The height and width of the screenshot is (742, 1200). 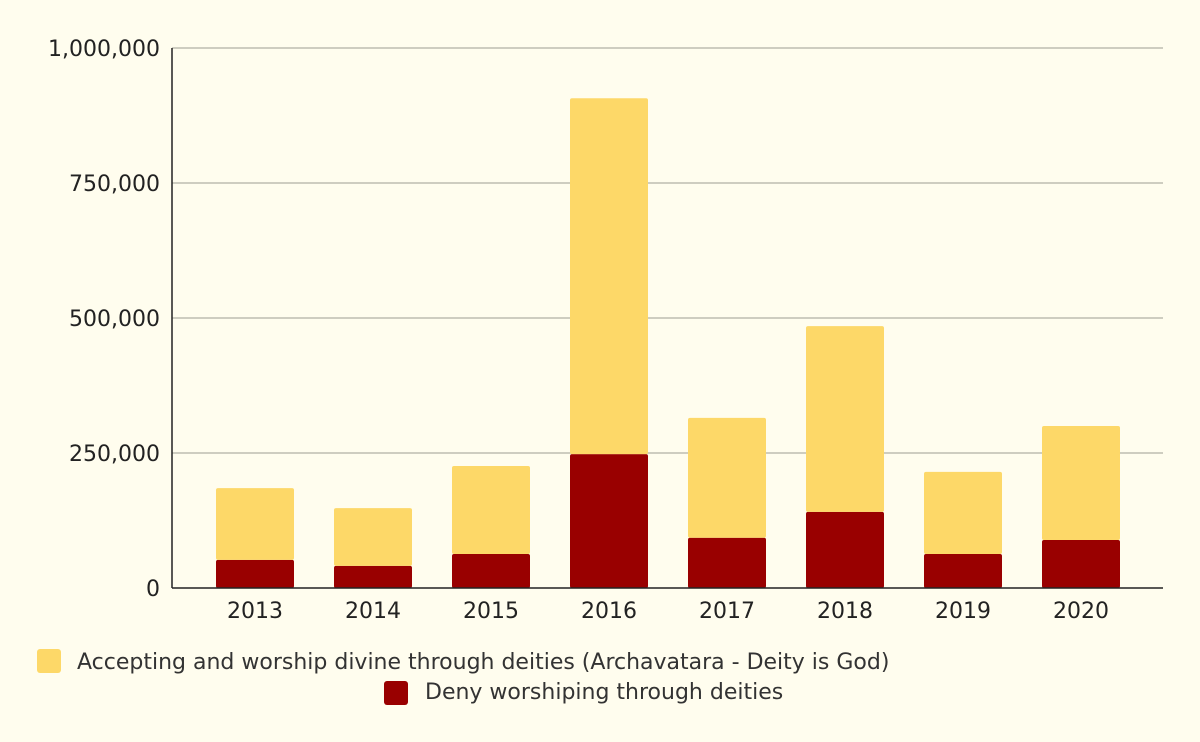 I want to click on bar-deny-2020, so click(x=1081, y=563).